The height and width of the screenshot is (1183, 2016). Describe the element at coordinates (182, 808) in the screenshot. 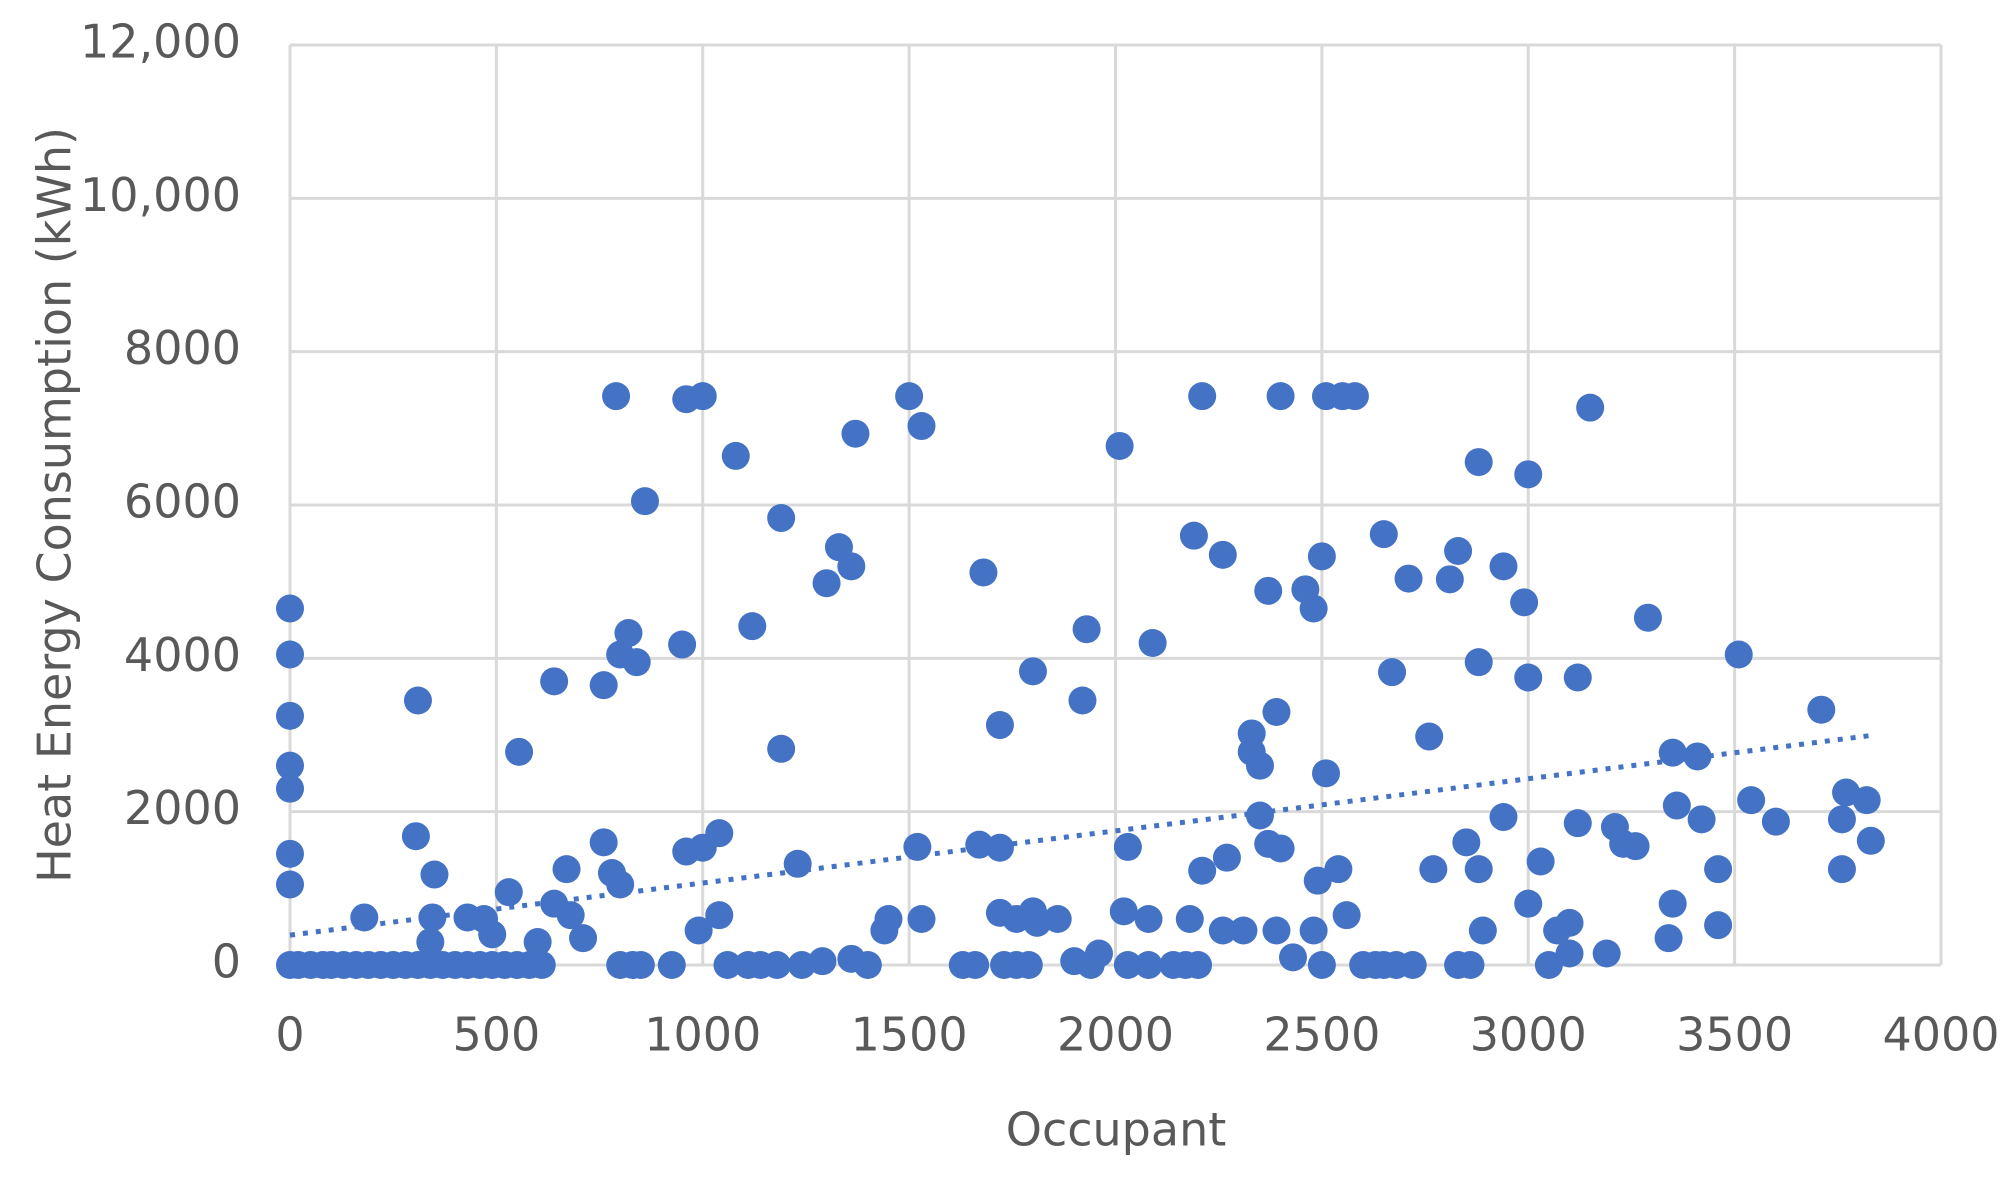

I see `y-tick-label: 2000` at that location.